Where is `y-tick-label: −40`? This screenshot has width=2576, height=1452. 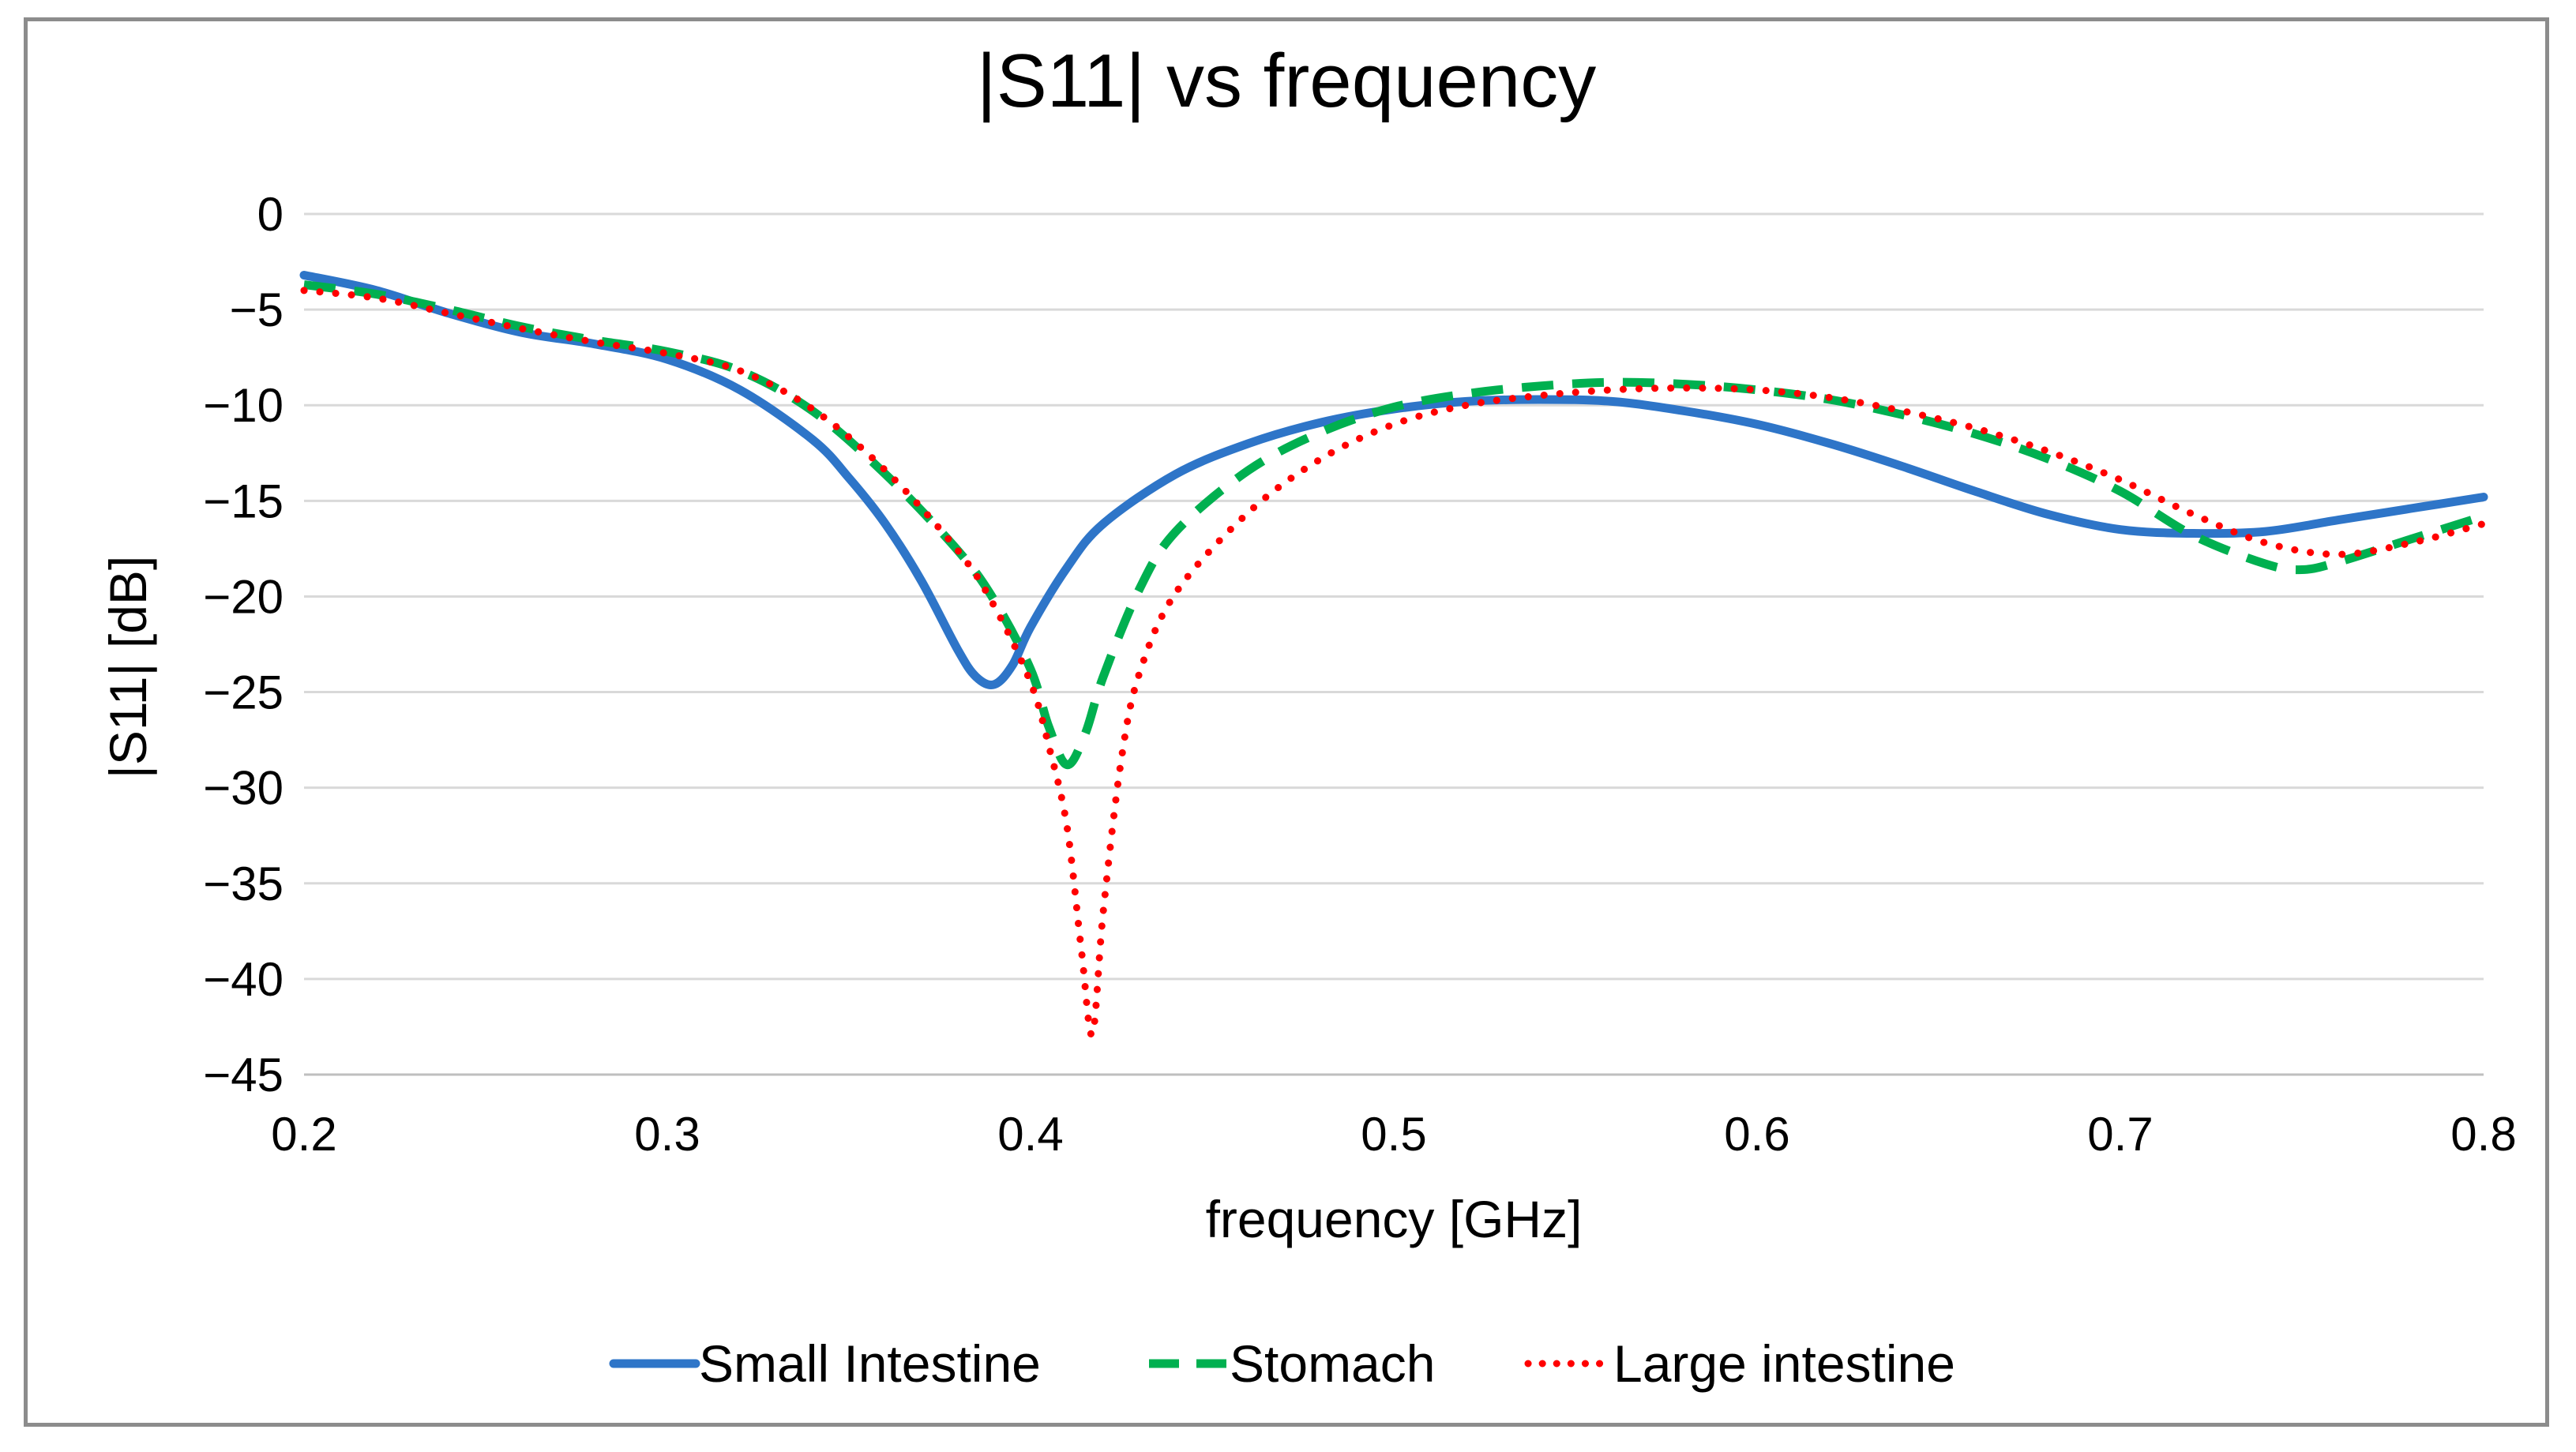
y-tick-label: −40 is located at coordinates (243, 979).